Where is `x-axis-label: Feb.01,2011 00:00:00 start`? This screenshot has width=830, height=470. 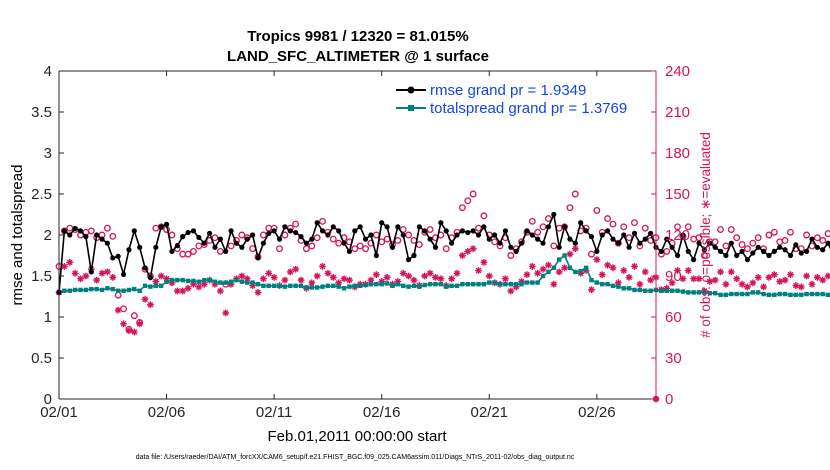 x-axis-label: Feb.01,2011 00:00:00 start is located at coordinates (357, 436).